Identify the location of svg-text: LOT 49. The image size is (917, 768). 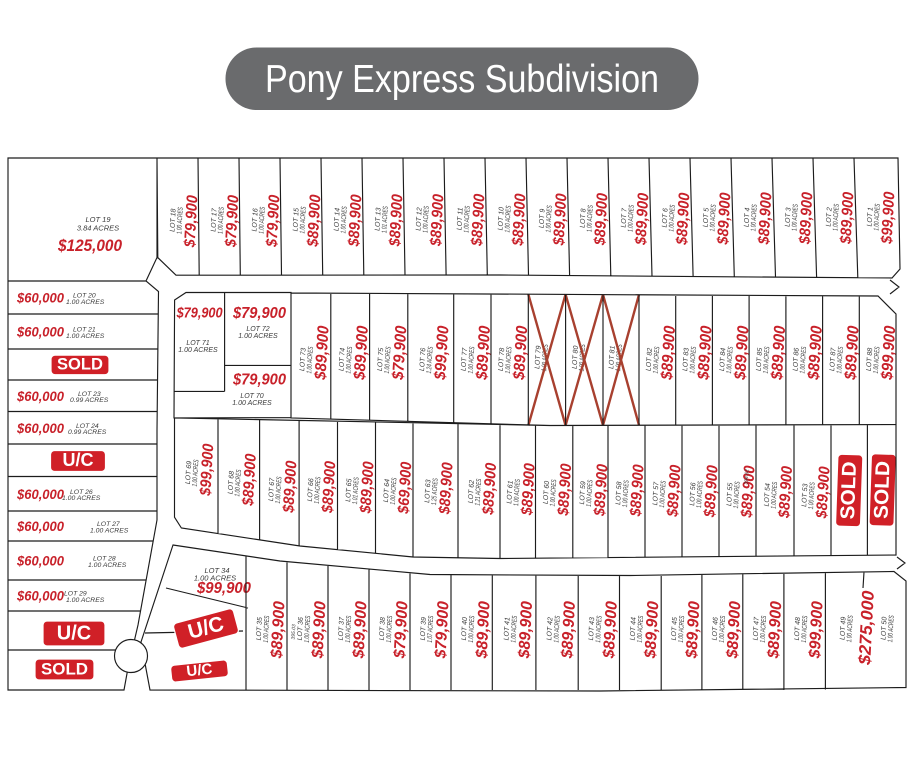
(843, 629).